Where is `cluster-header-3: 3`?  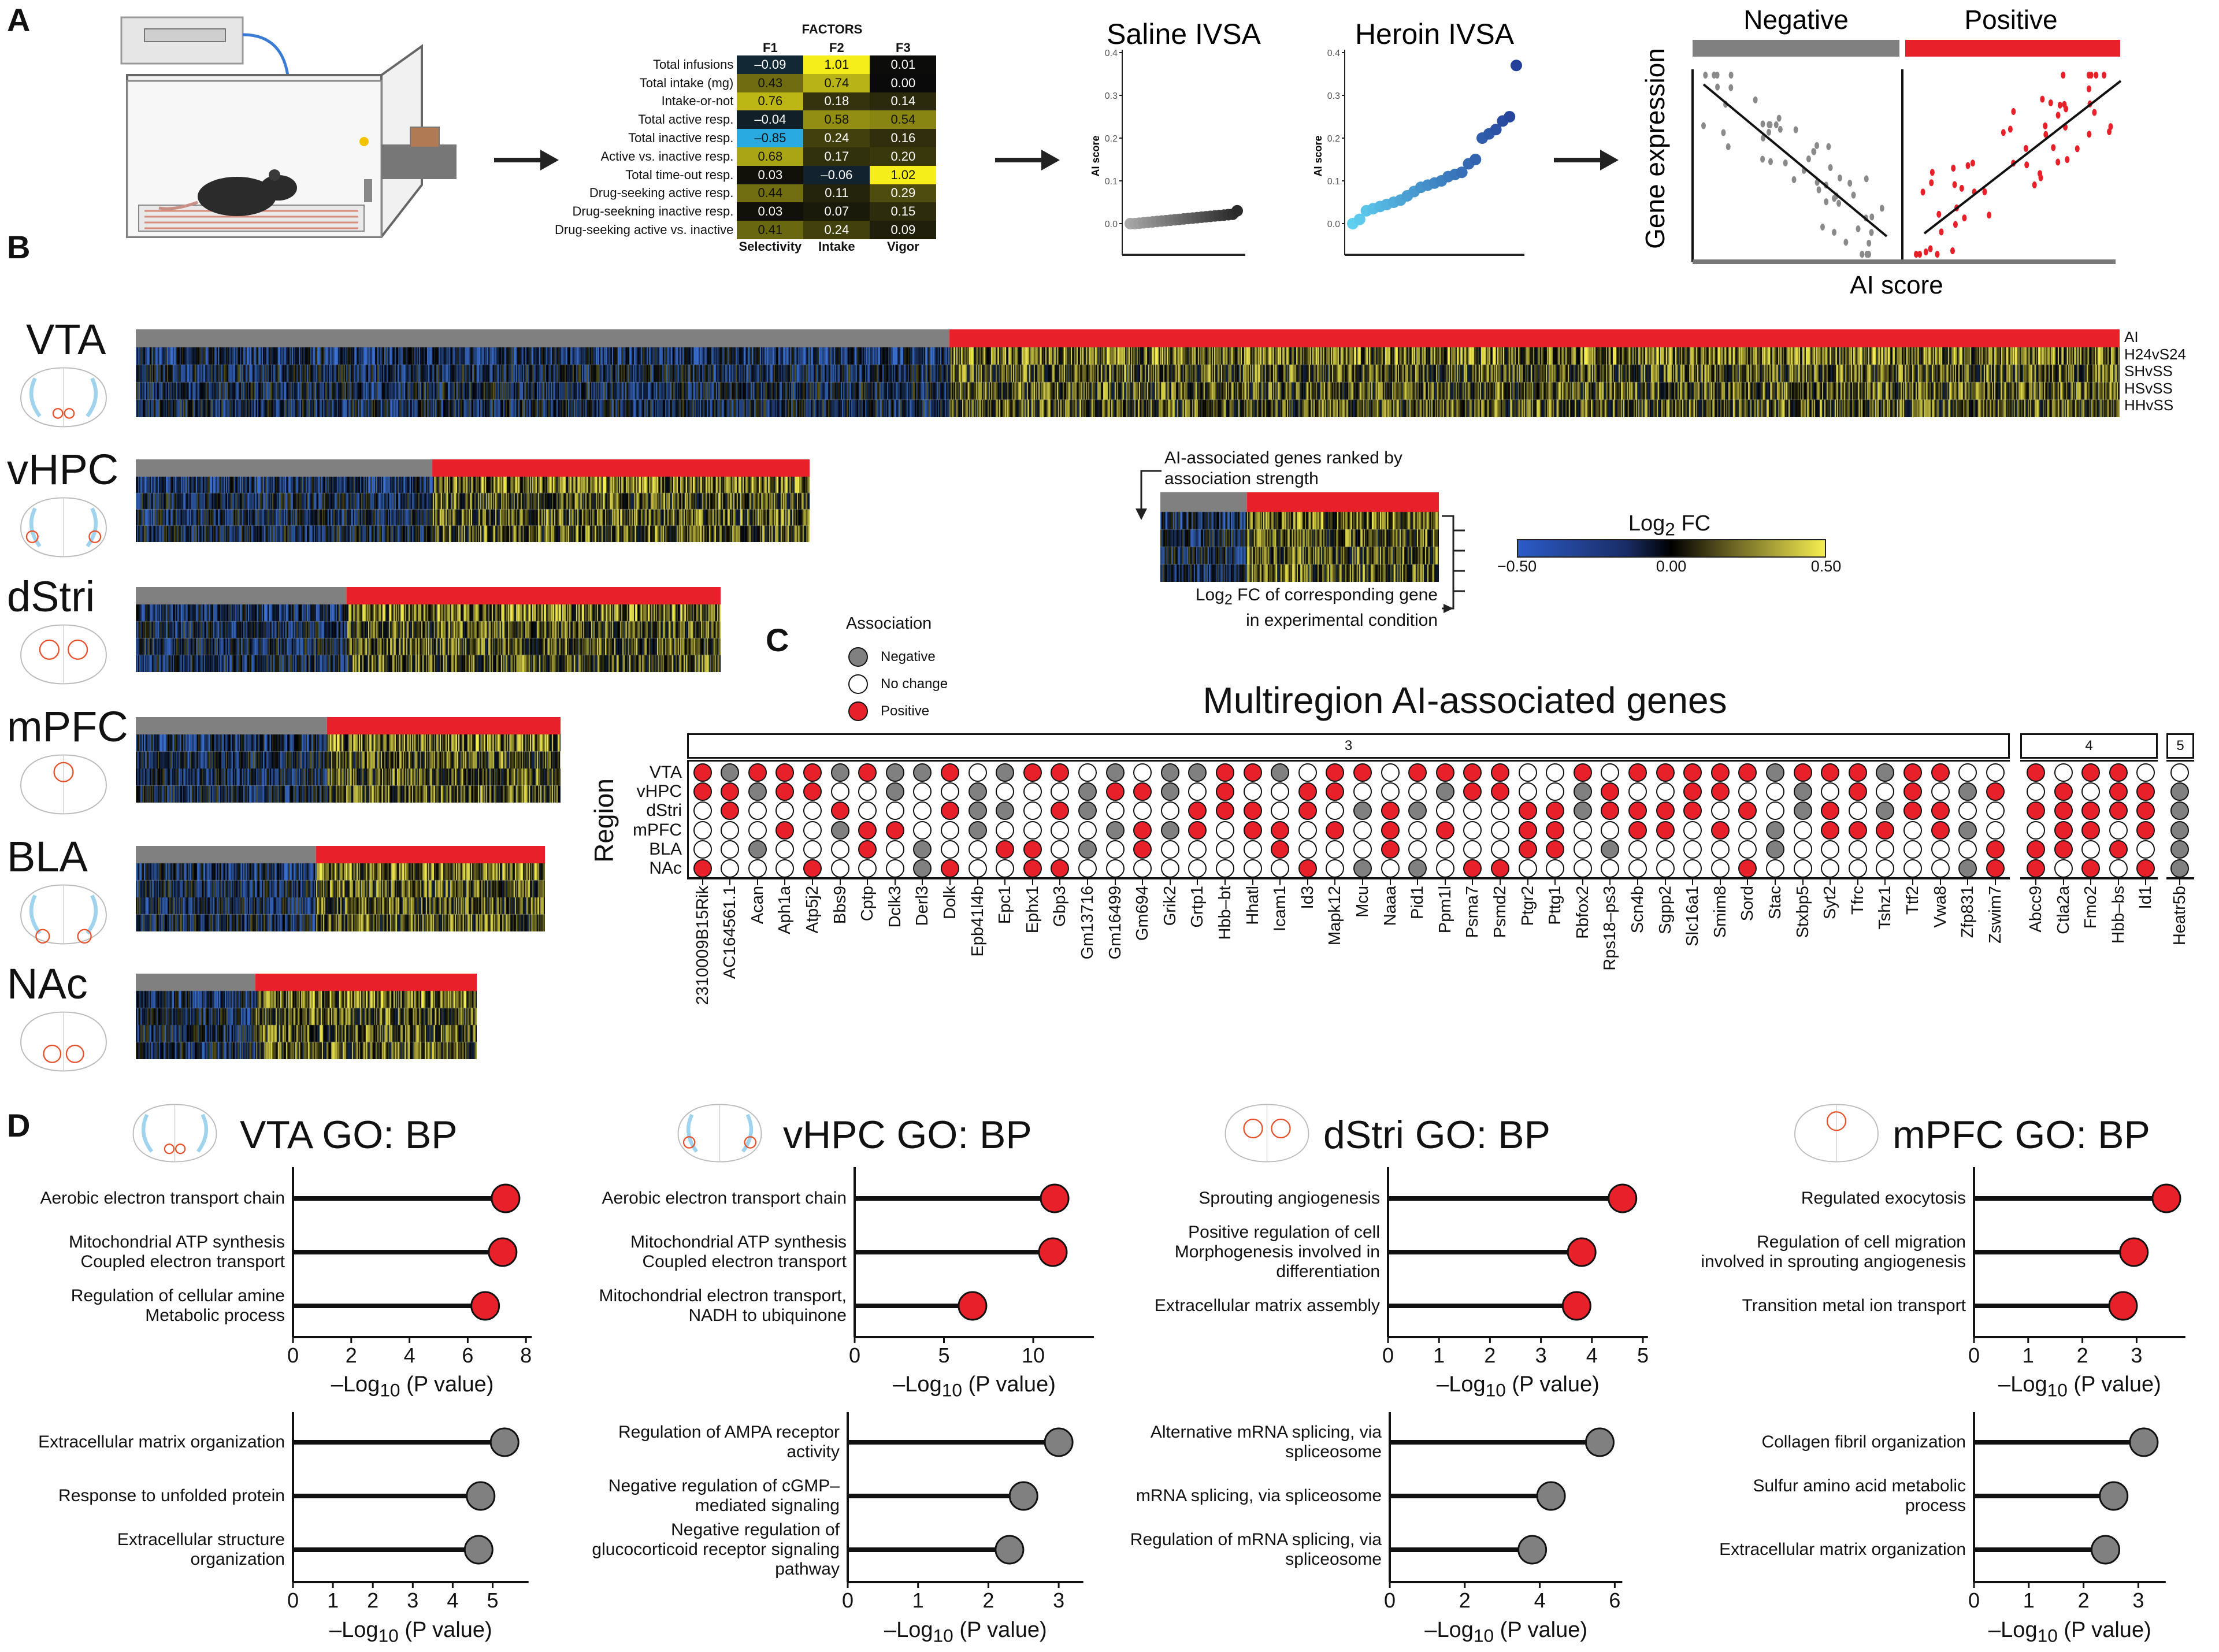 cluster-header-3: 3 is located at coordinates (1348, 746).